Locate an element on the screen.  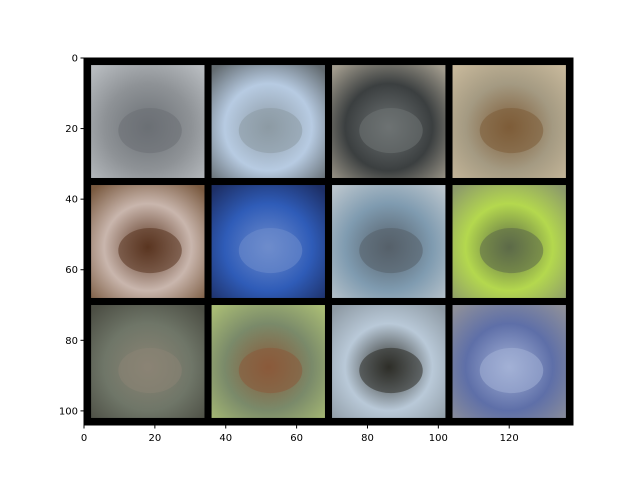
image-tile-airplane is located at coordinates (268, 121).